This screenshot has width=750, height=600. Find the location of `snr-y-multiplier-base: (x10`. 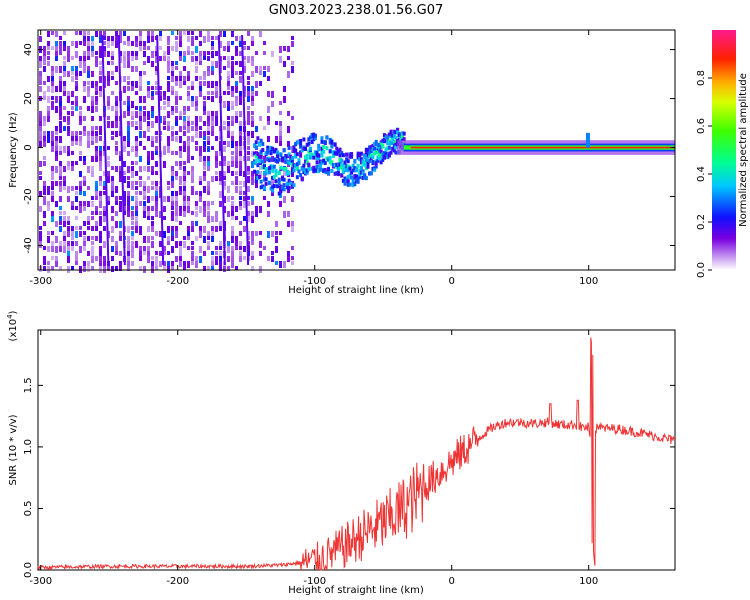

snr-y-multiplier-base: (x10 is located at coordinates (13, 330).